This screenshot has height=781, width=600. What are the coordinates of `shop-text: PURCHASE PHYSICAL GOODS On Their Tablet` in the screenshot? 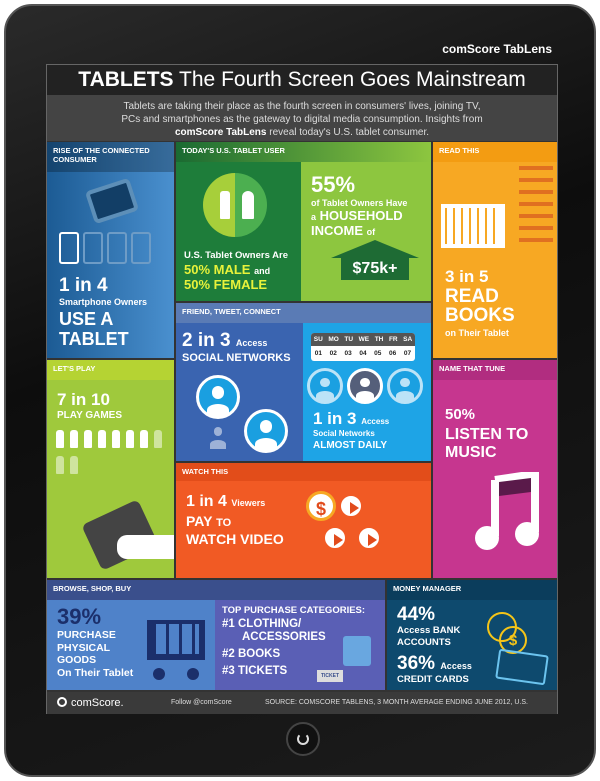 It's located at (95, 654).